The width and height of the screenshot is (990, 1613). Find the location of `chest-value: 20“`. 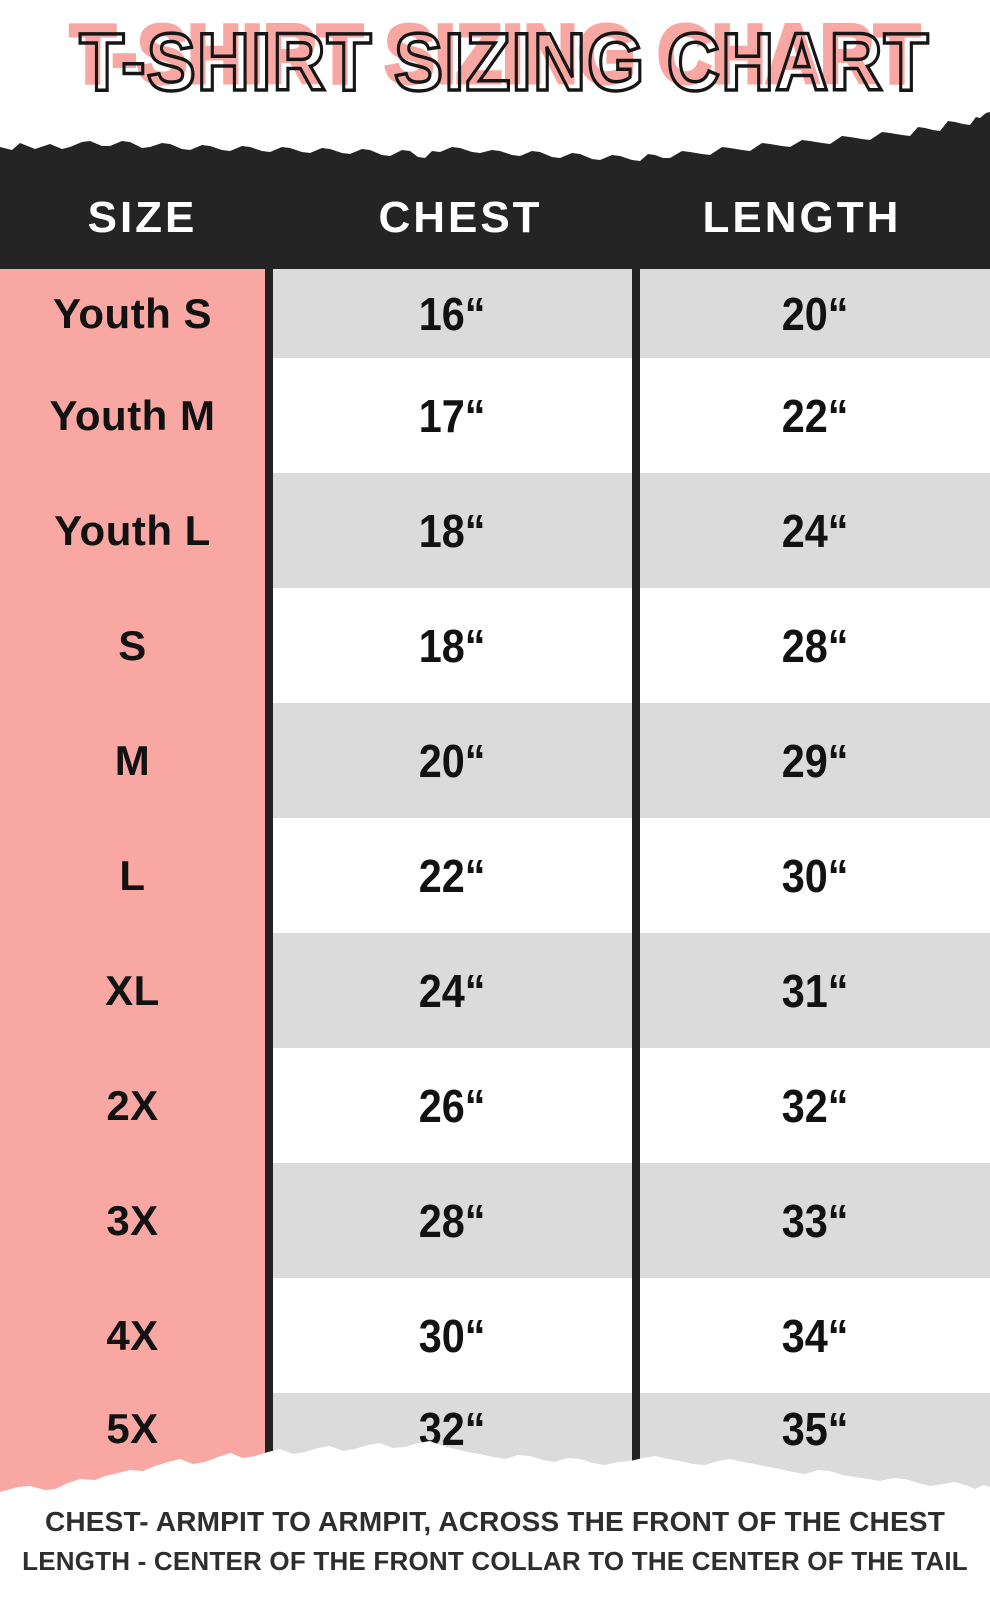

chest-value: 20“ is located at coordinates (452, 760).